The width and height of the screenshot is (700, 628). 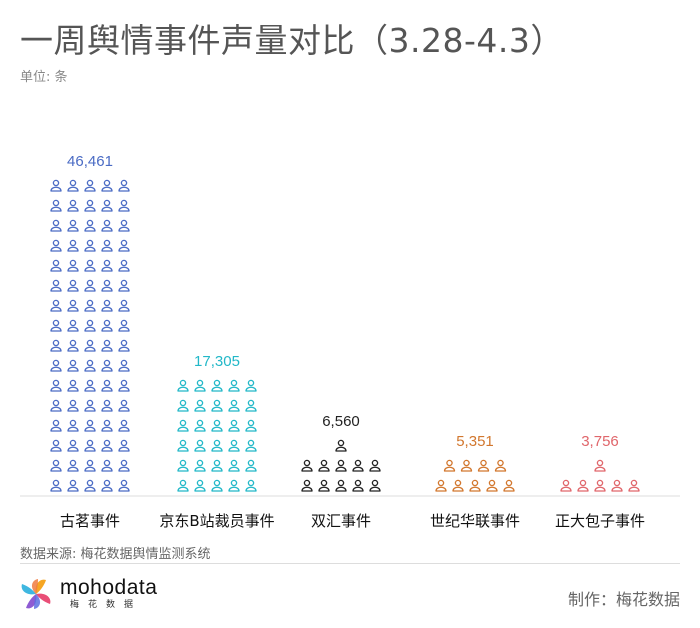 What do you see at coordinates (623, 599) in the screenshot?
I see `credit-label: 制作：梅花数据` at bounding box center [623, 599].